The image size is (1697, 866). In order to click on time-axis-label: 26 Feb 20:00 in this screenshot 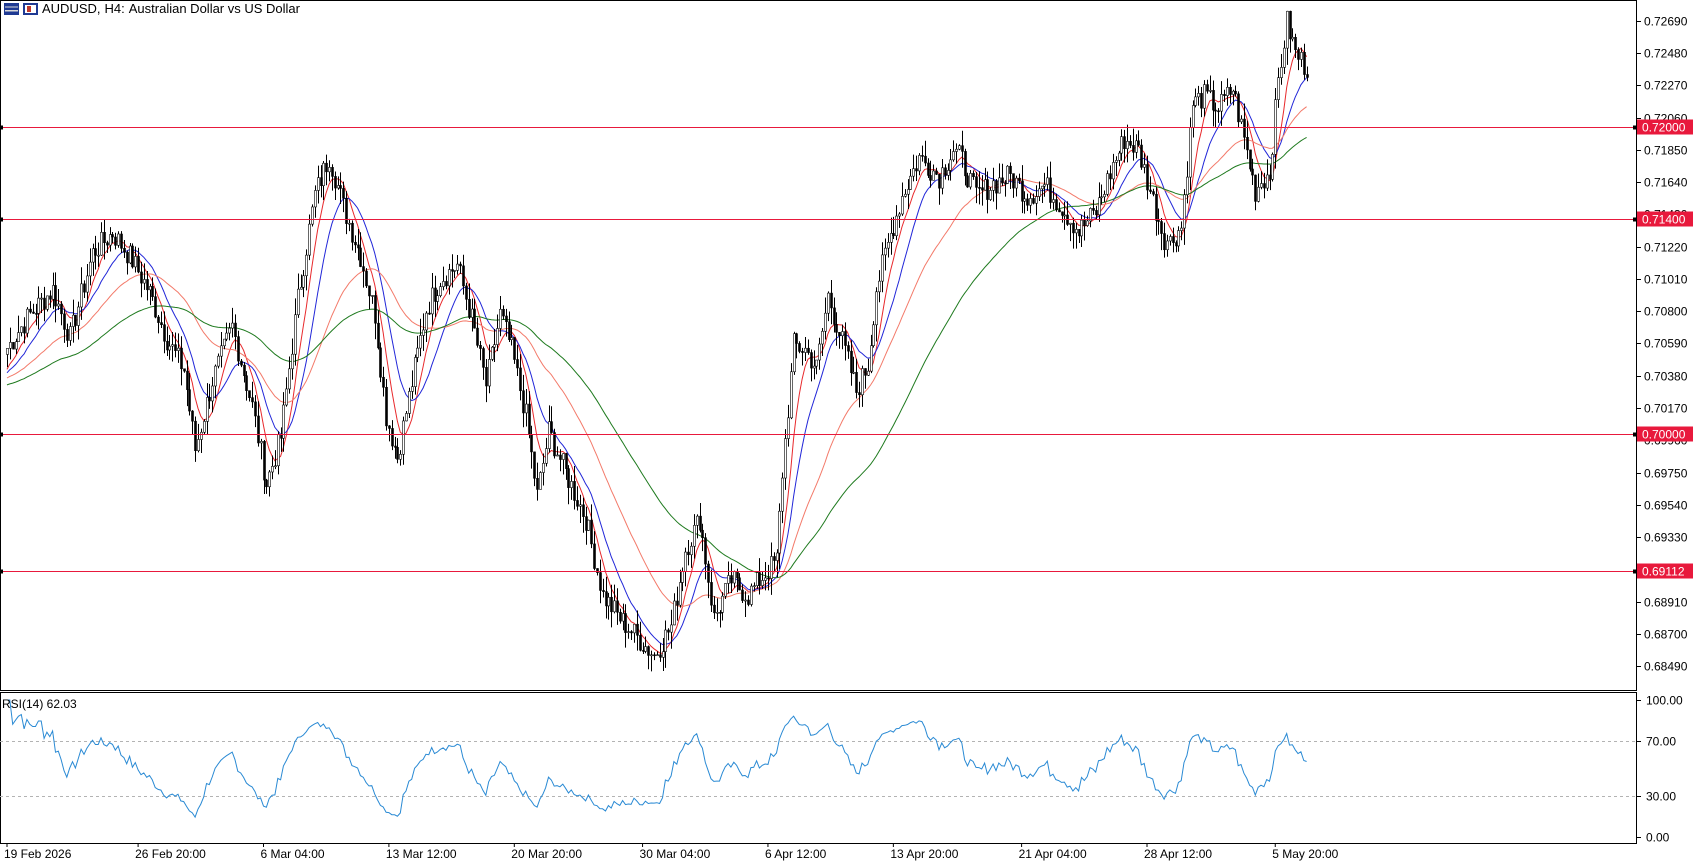, I will do `click(170, 854)`.